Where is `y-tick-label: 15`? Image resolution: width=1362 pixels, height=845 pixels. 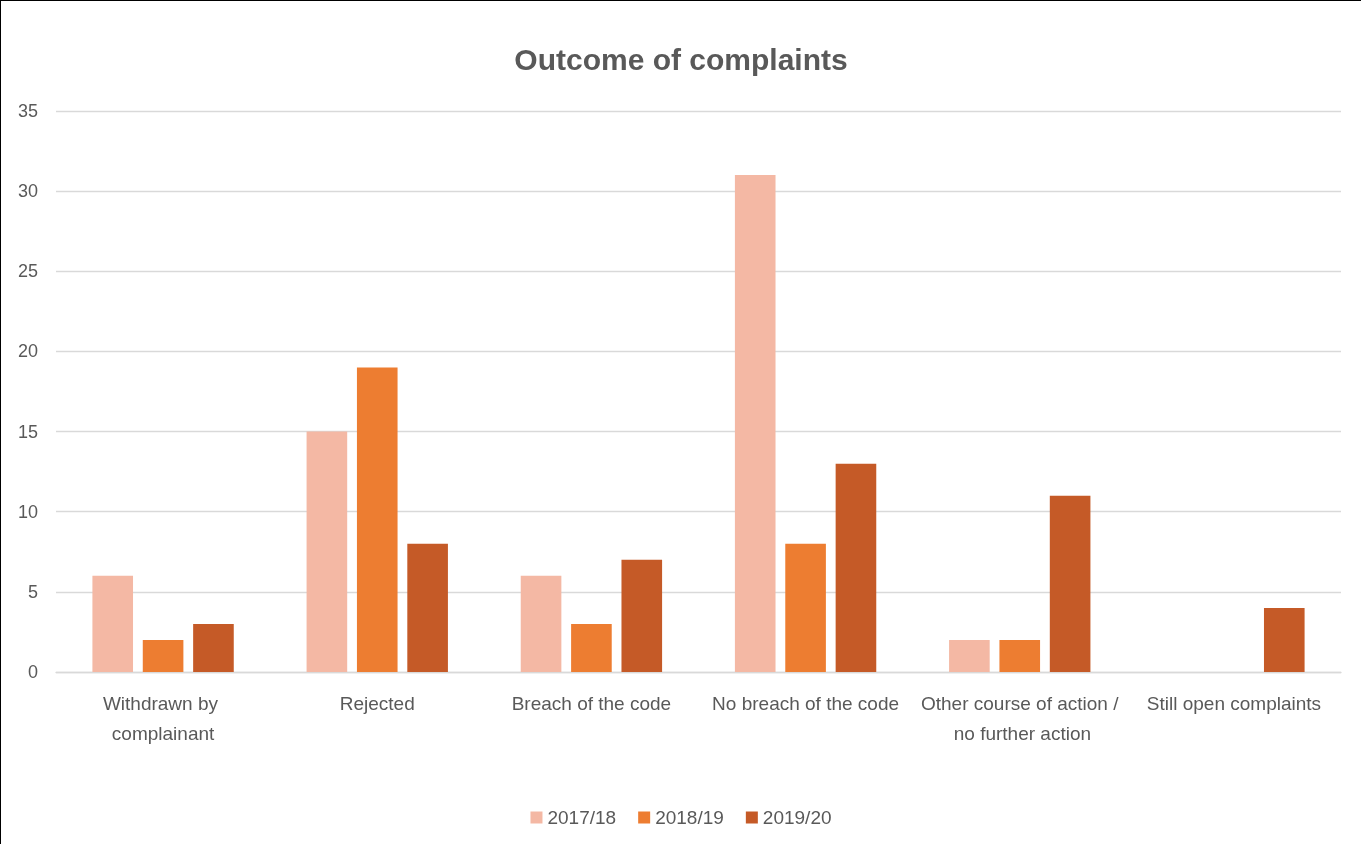
y-tick-label: 15 is located at coordinates (27, 431).